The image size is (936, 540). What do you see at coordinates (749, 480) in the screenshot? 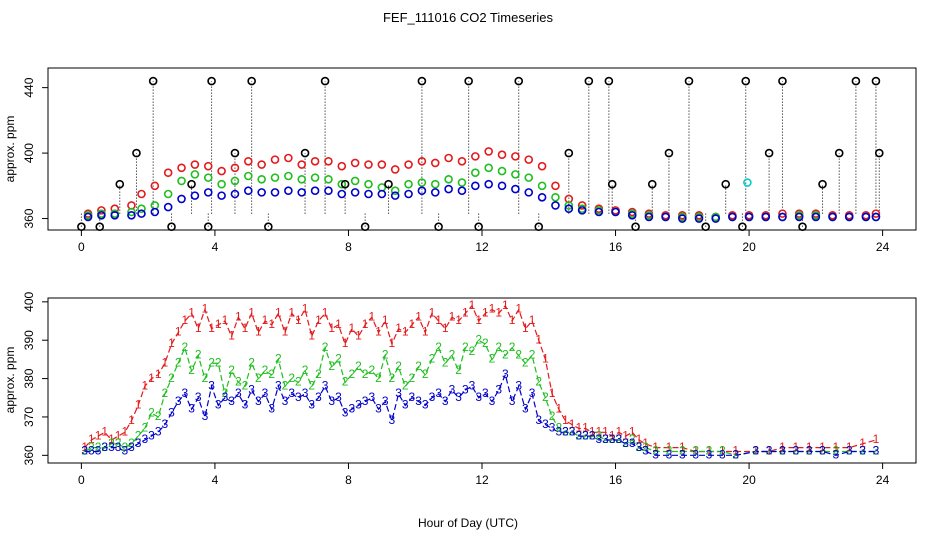
I see `bottom-x-tick-label: 20` at bounding box center [749, 480].